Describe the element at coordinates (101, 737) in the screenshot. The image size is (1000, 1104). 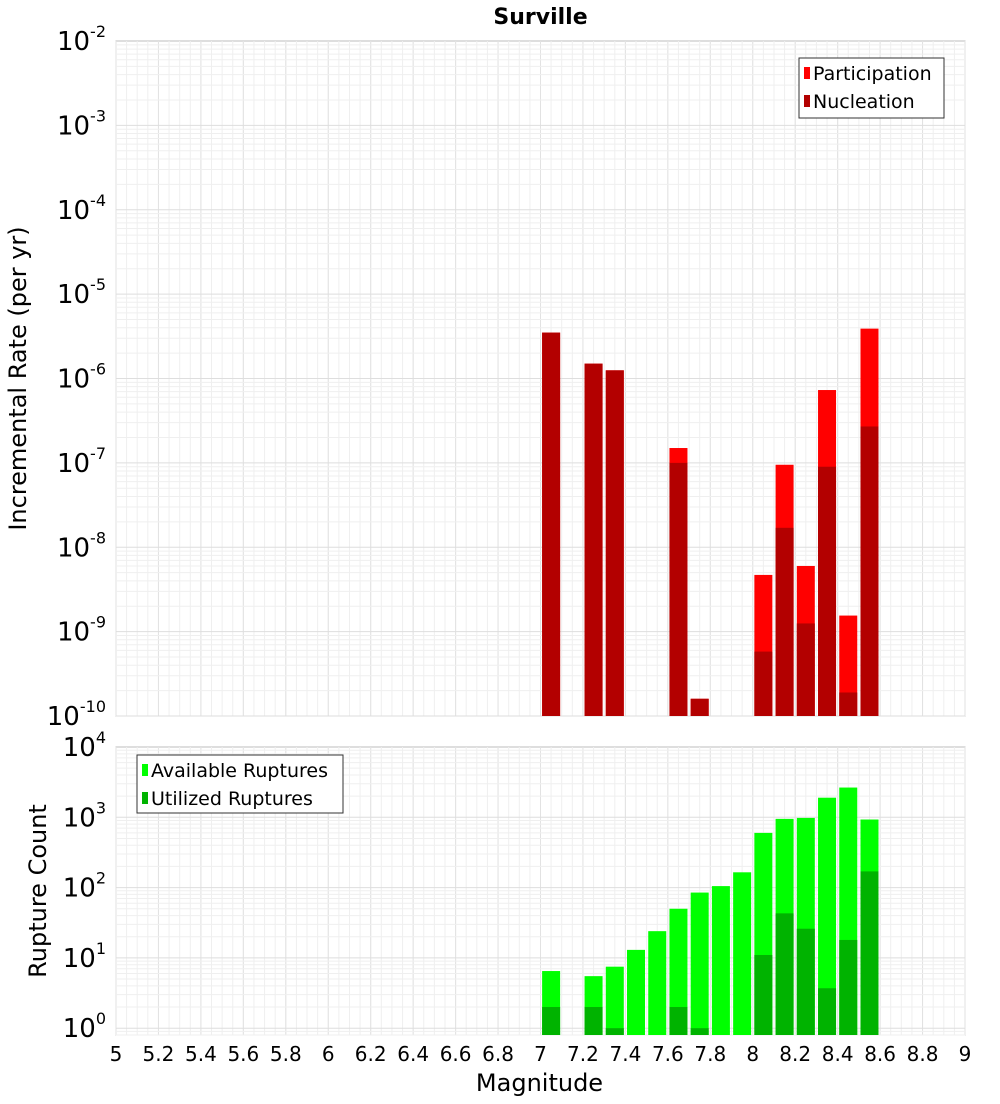
I see `y-tick-exponent: 4` at that location.